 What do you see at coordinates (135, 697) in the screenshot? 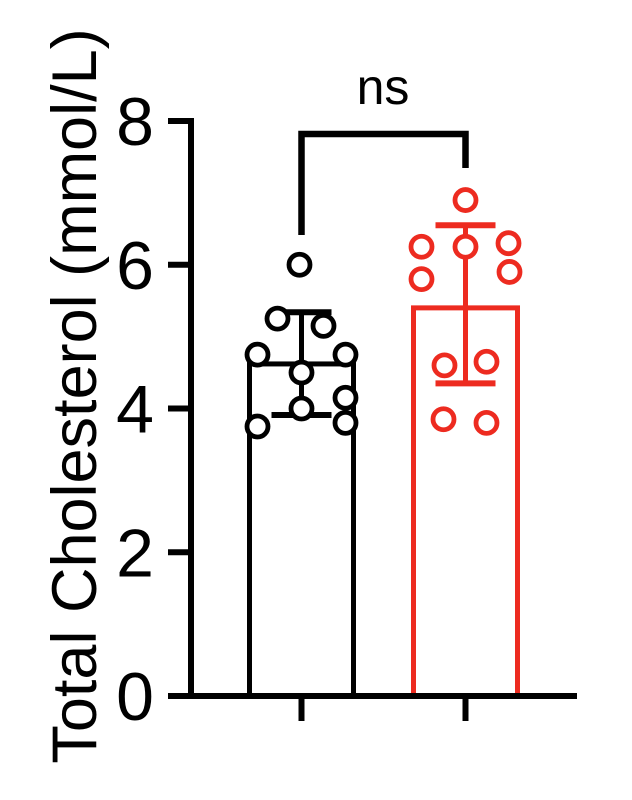
I see `y-tick-label: 0` at bounding box center [135, 697].